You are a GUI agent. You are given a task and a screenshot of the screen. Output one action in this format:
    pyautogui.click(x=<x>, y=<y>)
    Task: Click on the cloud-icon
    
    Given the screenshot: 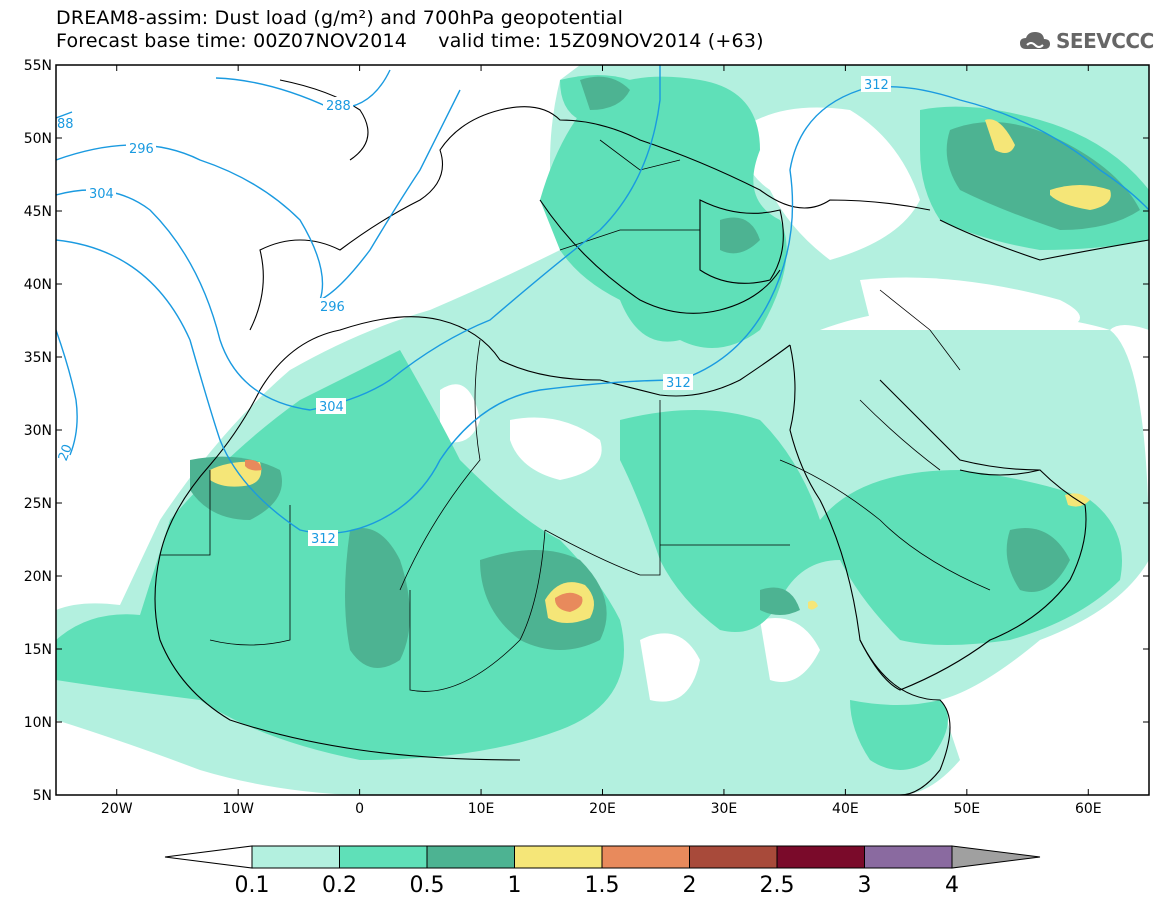 What is the action you would take?
    pyautogui.click(x=1035, y=40)
    